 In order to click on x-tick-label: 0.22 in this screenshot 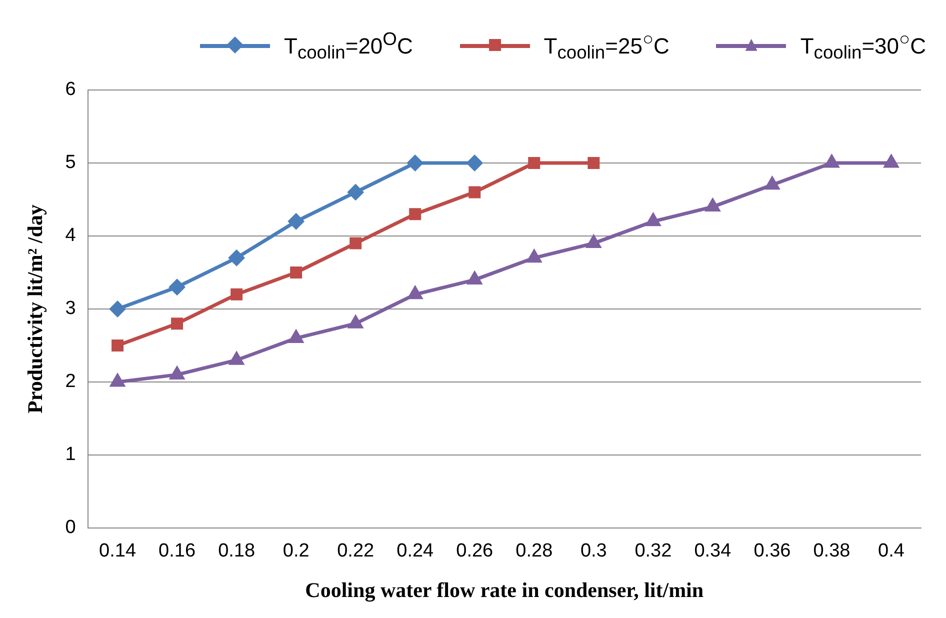, I will do `click(355, 551)`.